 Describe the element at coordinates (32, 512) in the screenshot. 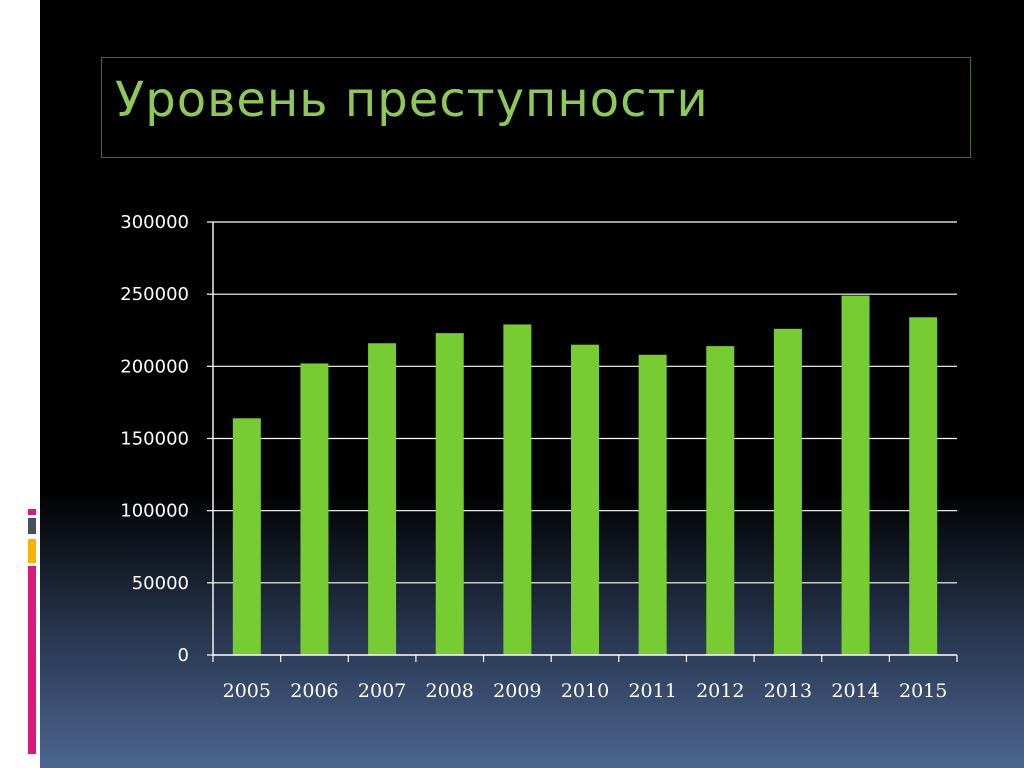

I see `accent-bar-magenta-top` at that location.